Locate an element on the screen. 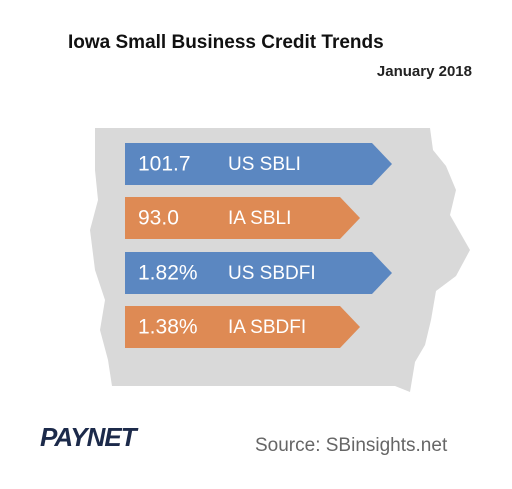 The height and width of the screenshot is (489, 512). logo: PAYNET is located at coordinates (89, 437).